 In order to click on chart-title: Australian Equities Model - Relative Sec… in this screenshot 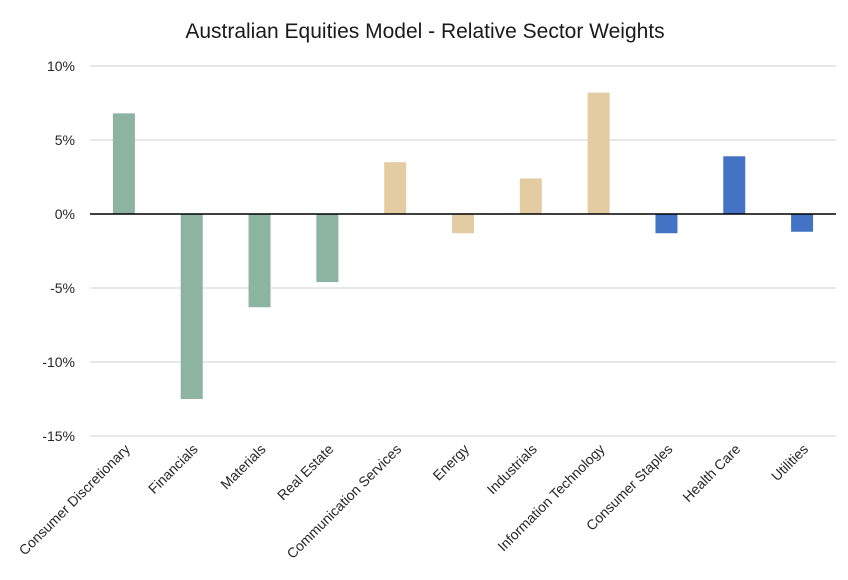, I will do `click(424, 31)`.